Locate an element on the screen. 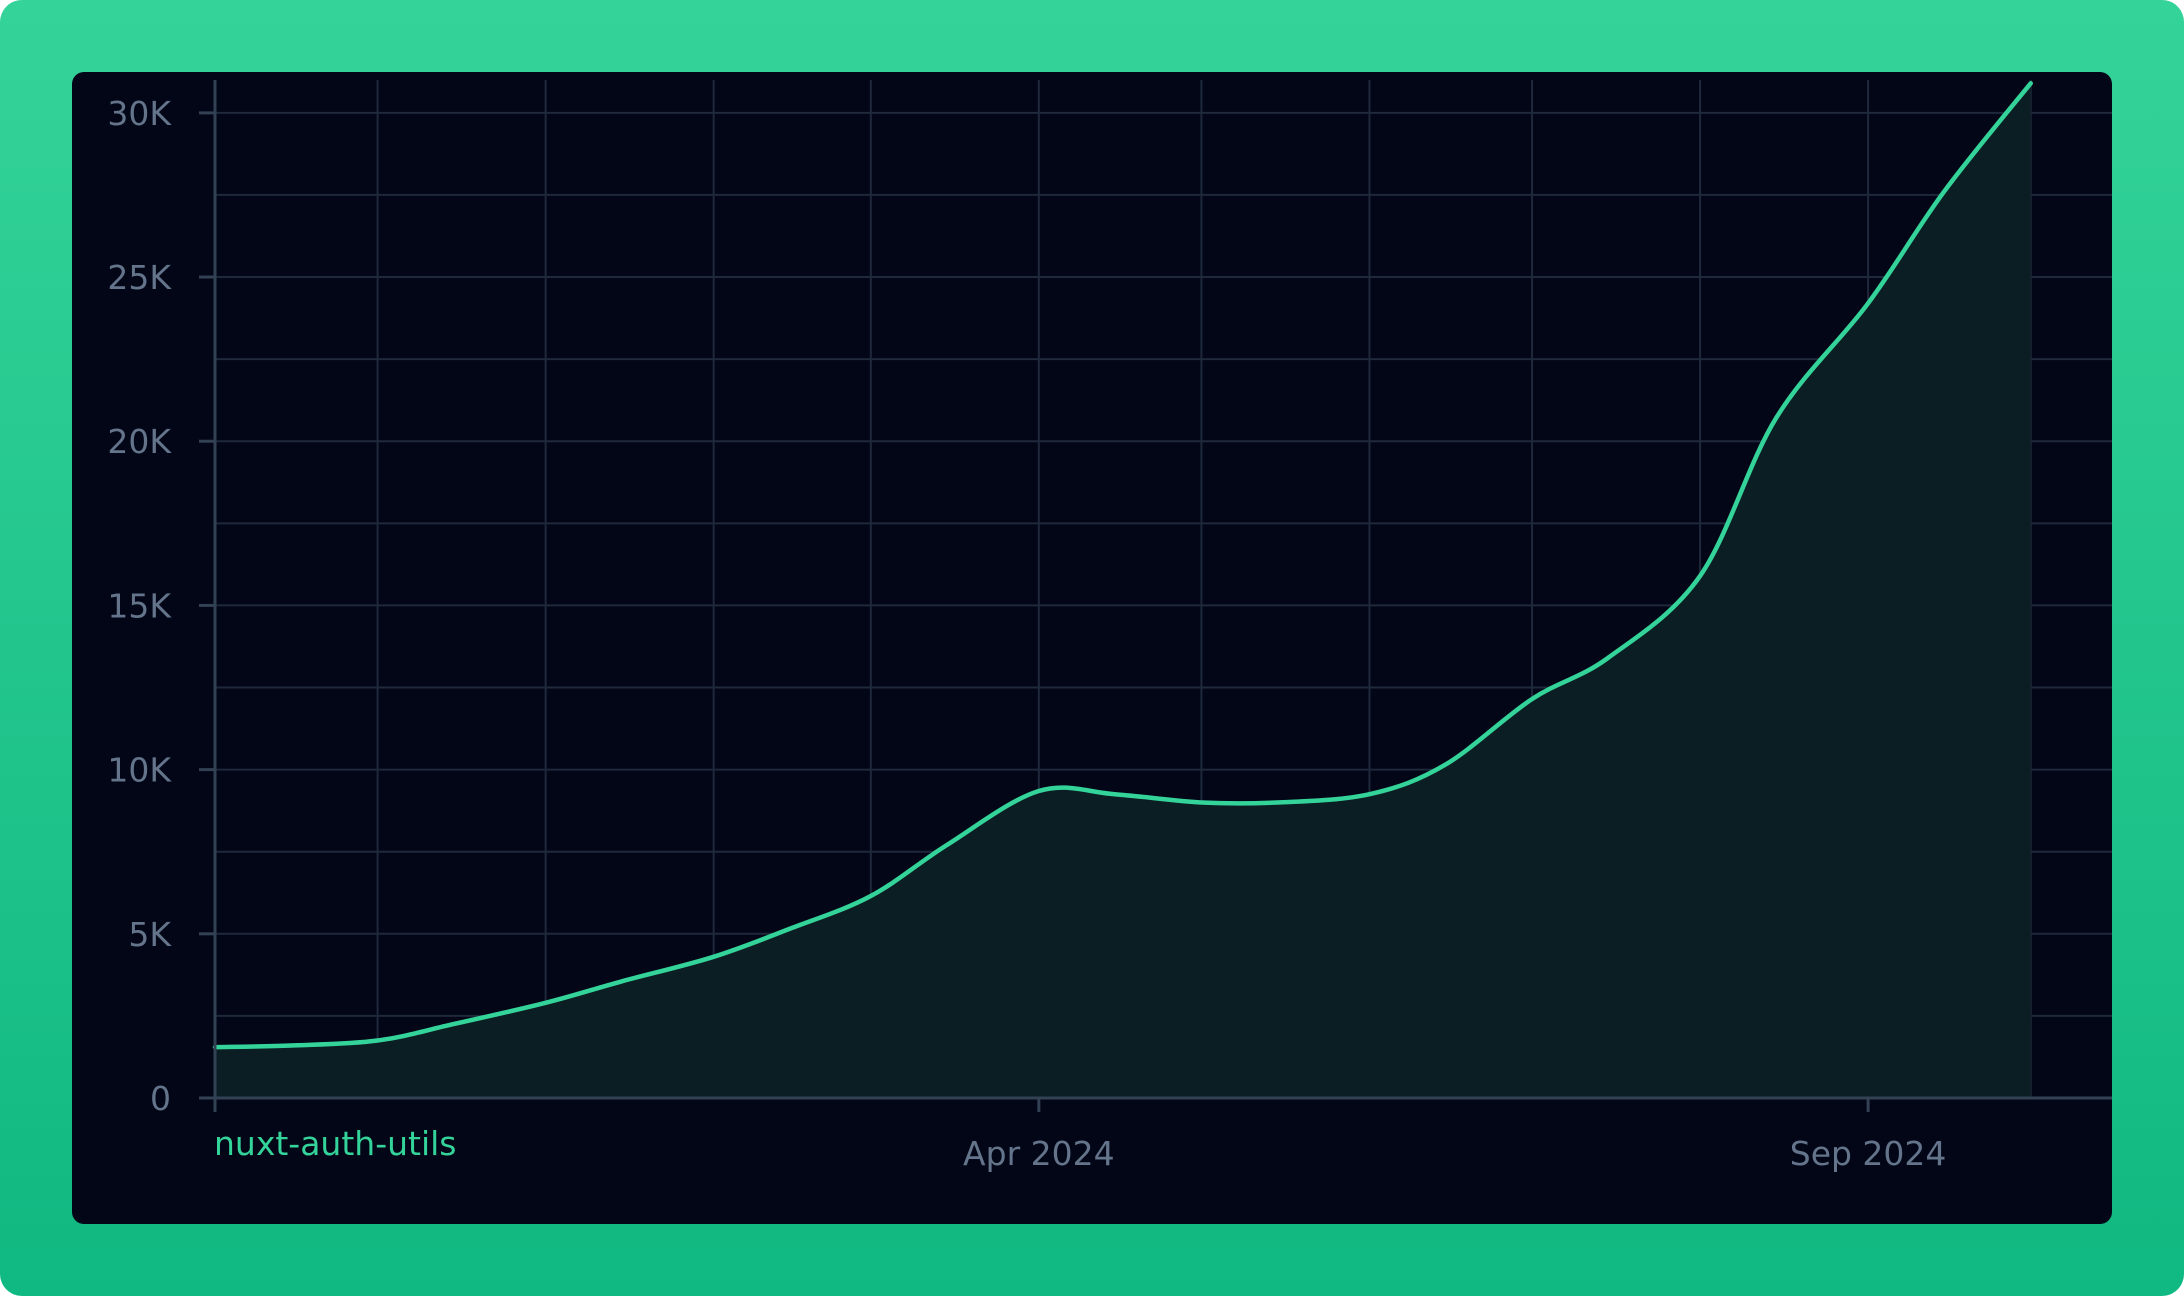  y-tick-label: 5K is located at coordinates (150, 934).